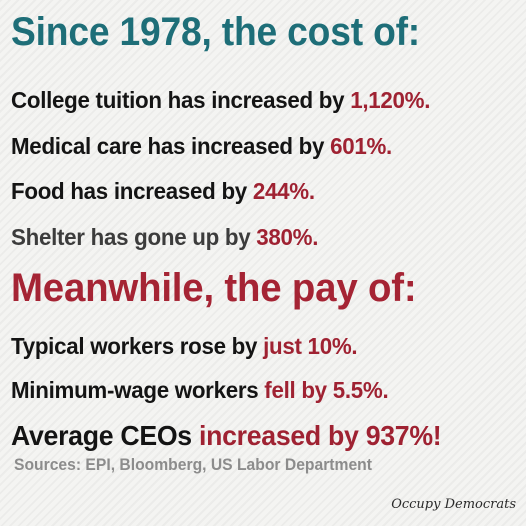 The height and width of the screenshot is (526, 526). Describe the element at coordinates (320, 435) in the screenshot. I see `pay-item-value: increased by 937%!` at that location.